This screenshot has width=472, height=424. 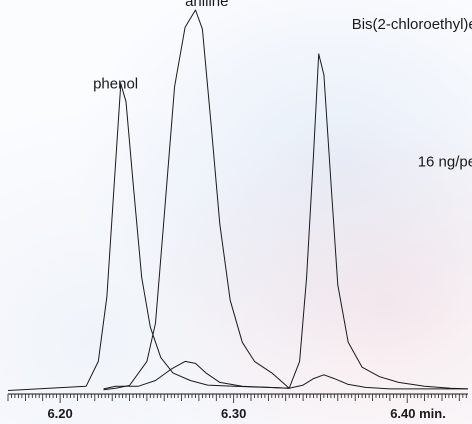 What do you see at coordinates (233, 413) in the screenshot?
I see `x-tick-label: 6.30` at bounding box center [233, 413].